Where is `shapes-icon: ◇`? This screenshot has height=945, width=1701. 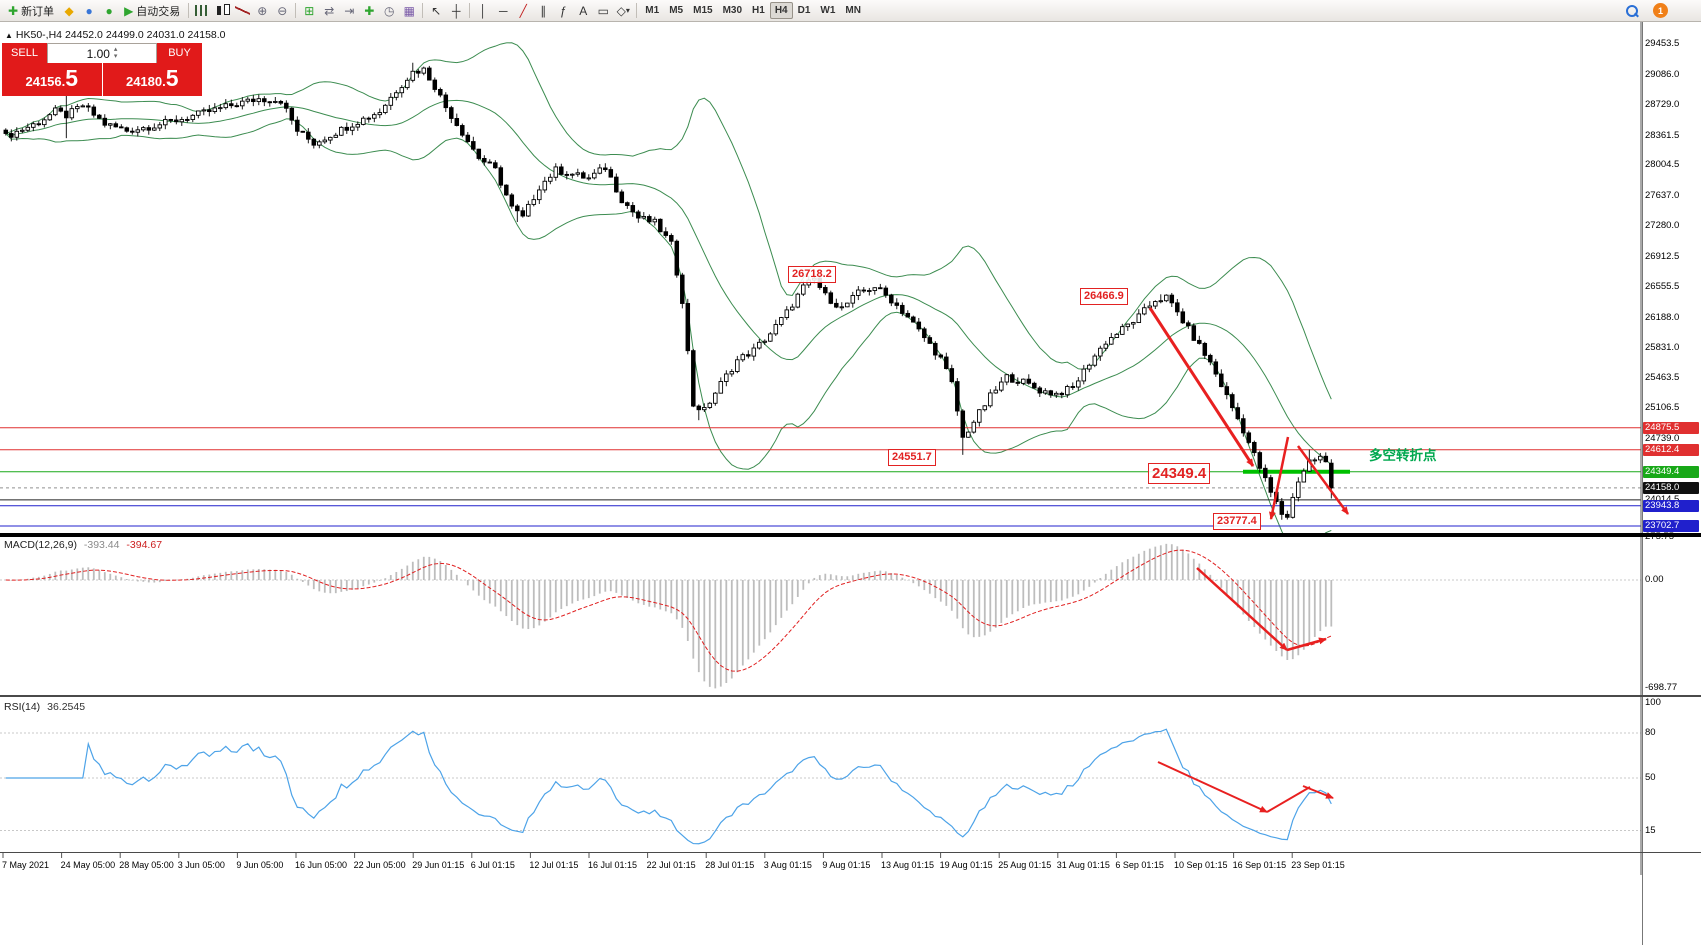
shapes-icon: ◇ is located at coordinates (621, 10).